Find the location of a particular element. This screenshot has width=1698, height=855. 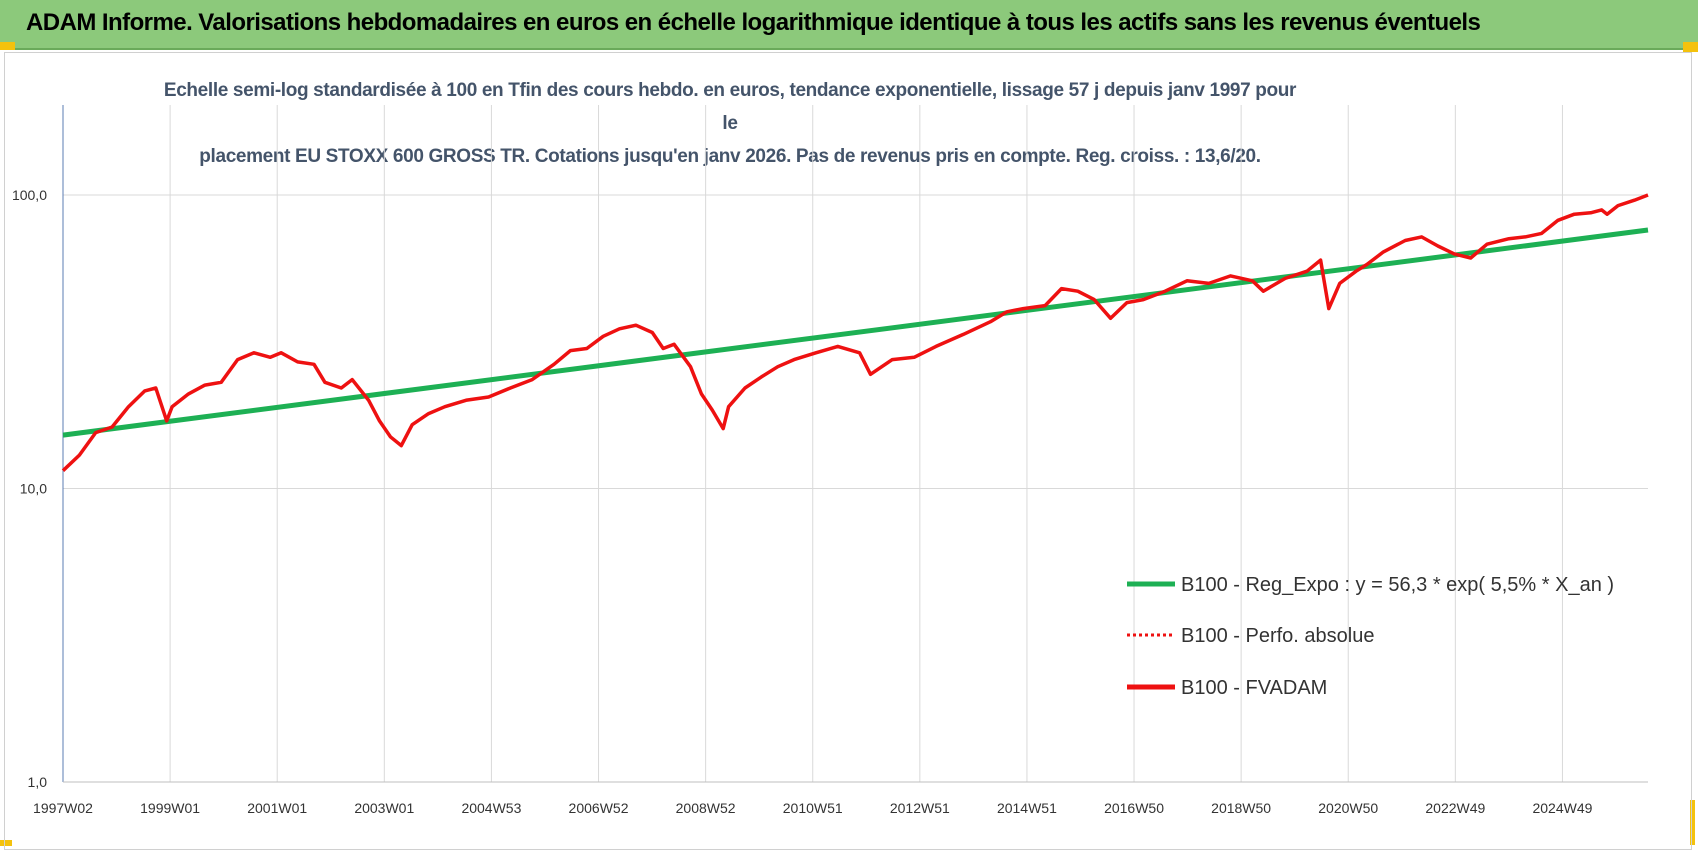

x-tick-label: 2022W49 is located at coordinates (1455, 808).